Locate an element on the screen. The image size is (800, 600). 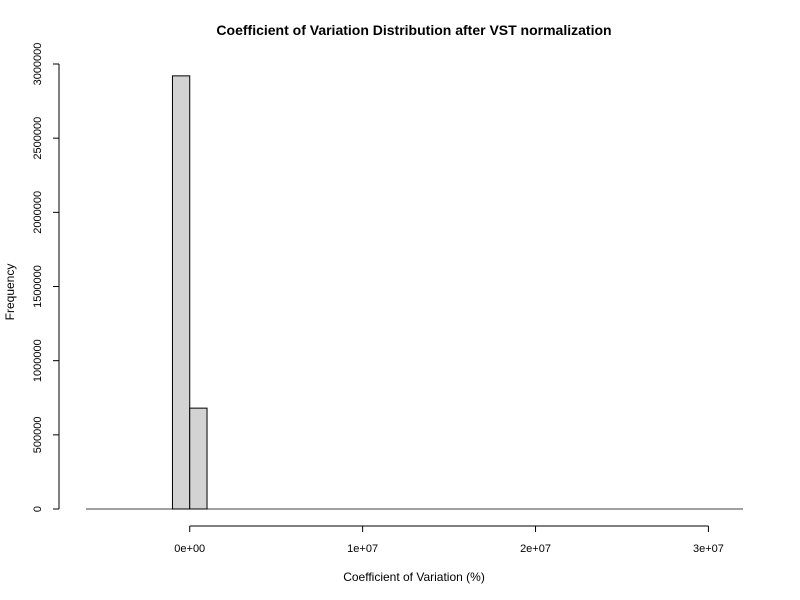
x-tick-label: 1e+07 is located at coordinates (362, 549).